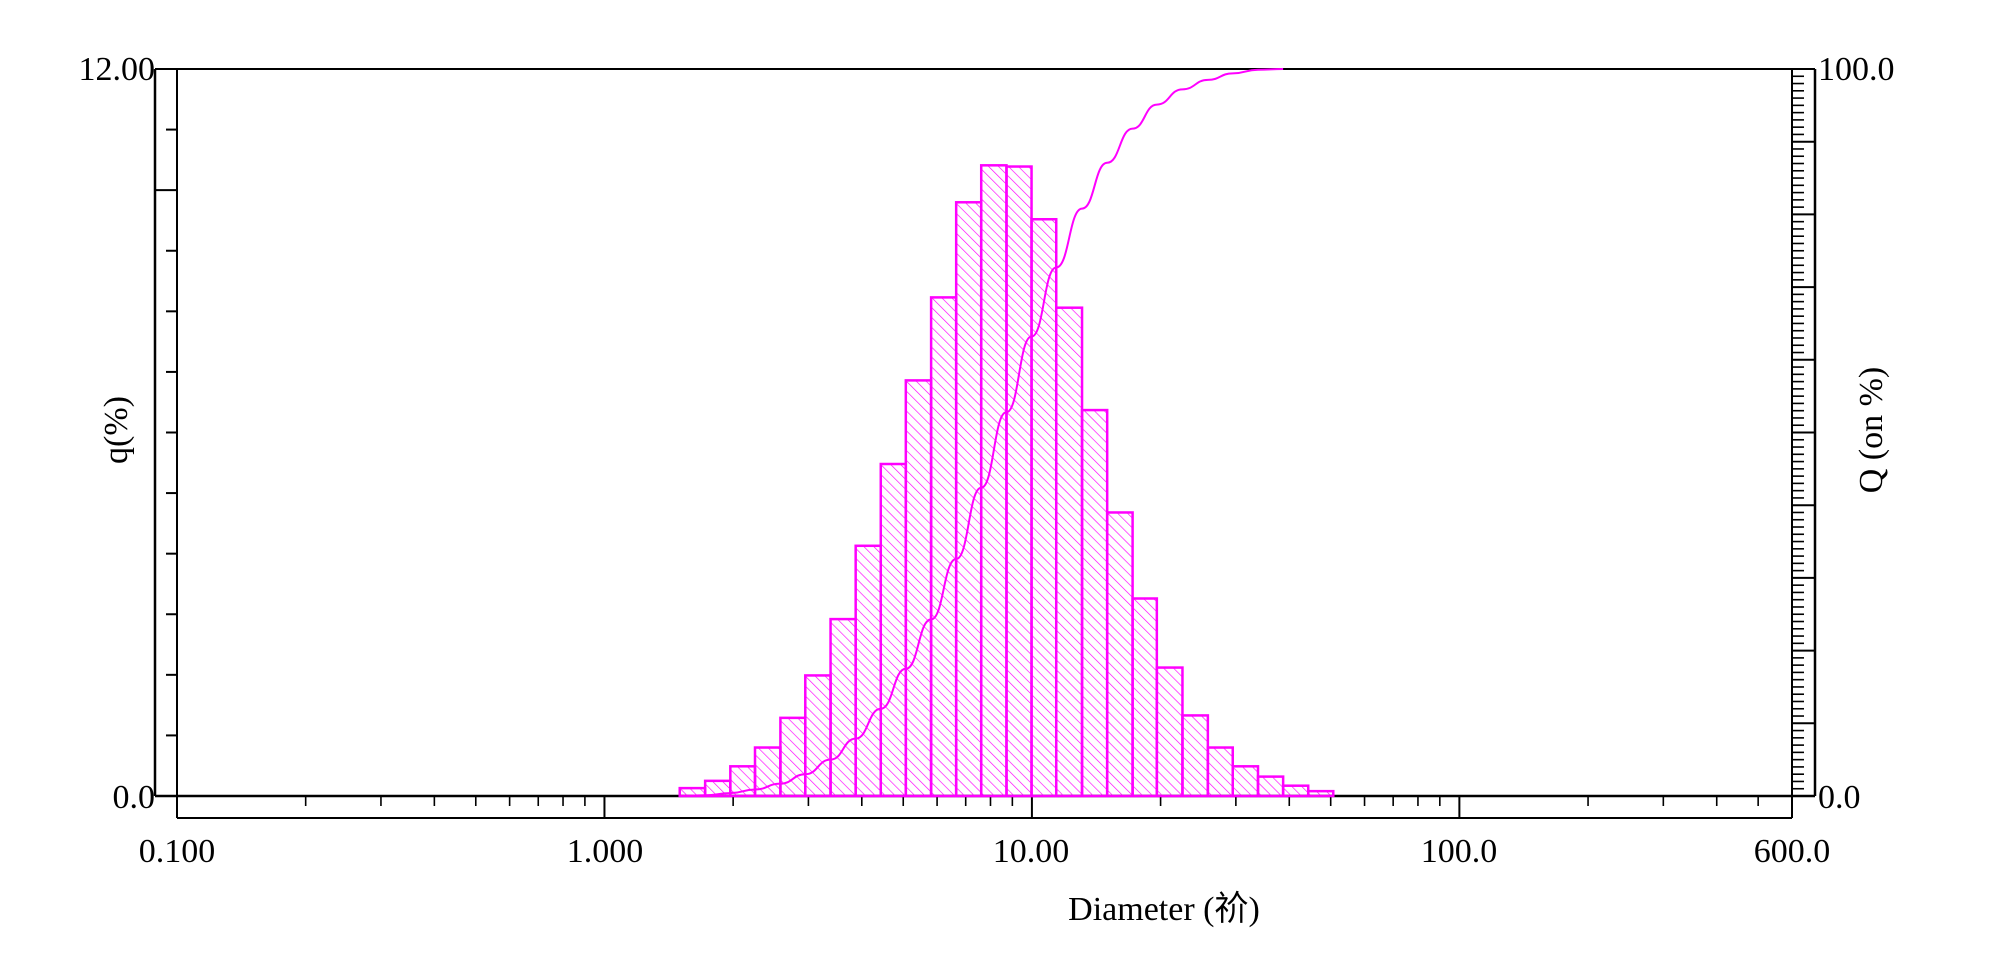  I want to click on x-tick-label: 600.0, so click(1792, 851).